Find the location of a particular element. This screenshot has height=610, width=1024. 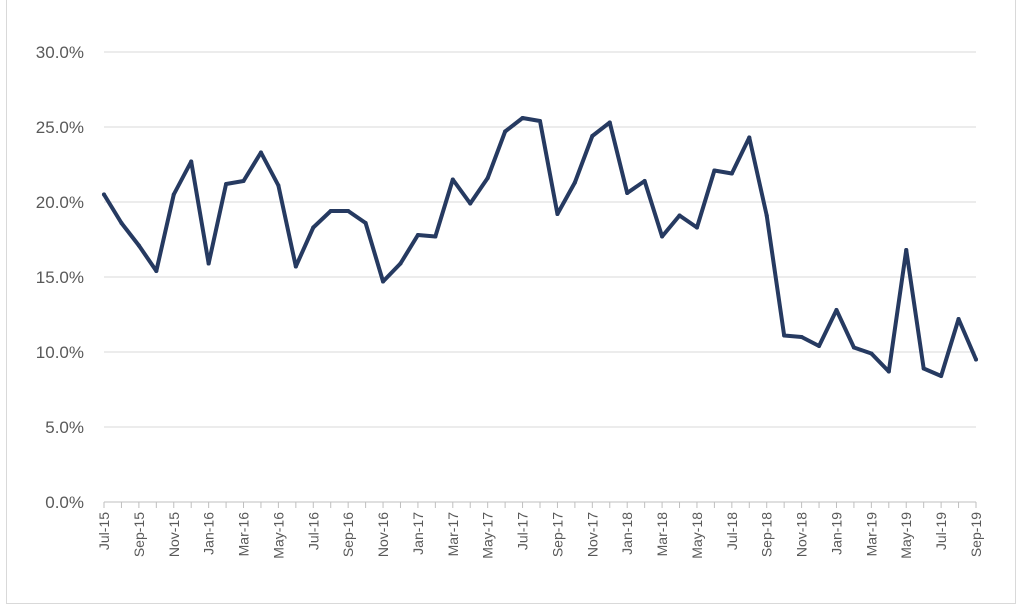

y-tick-label: 25.0% is located at coordinates (60, 127).